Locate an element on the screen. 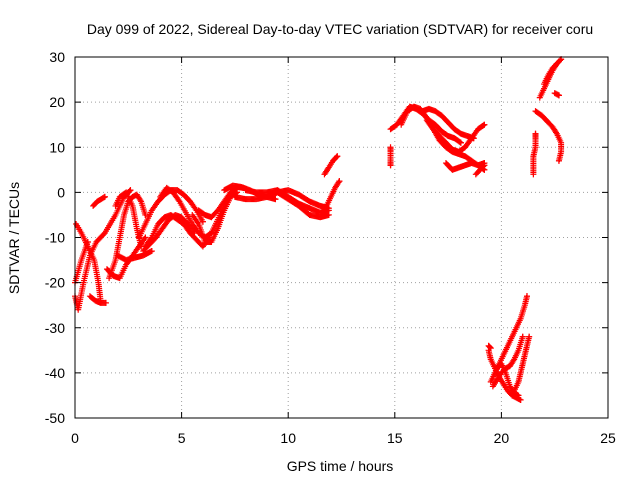 The image size is (640, 480). x-tick-label: 20 is located at coordinates (502, 438).